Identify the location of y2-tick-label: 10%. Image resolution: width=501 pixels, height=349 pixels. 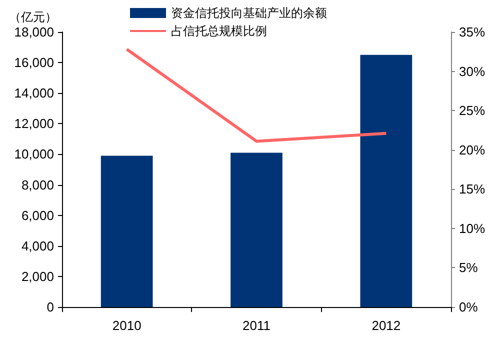
(472, 228).